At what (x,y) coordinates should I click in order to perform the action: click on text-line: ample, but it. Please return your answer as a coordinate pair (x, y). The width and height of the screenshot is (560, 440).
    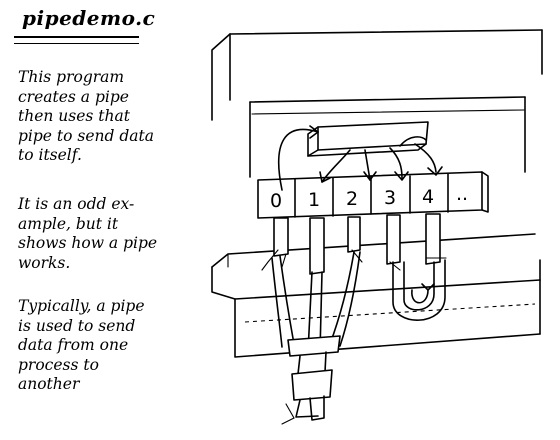
    Looking at the image, I should click on (68, 223).